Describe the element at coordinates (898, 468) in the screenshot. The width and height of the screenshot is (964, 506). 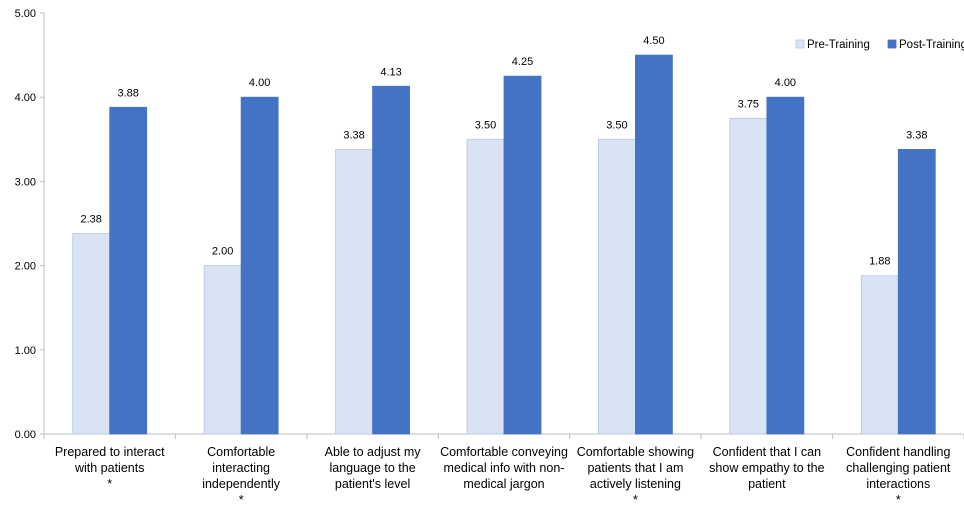
I see `category-label-line: challenging patient` at that location.